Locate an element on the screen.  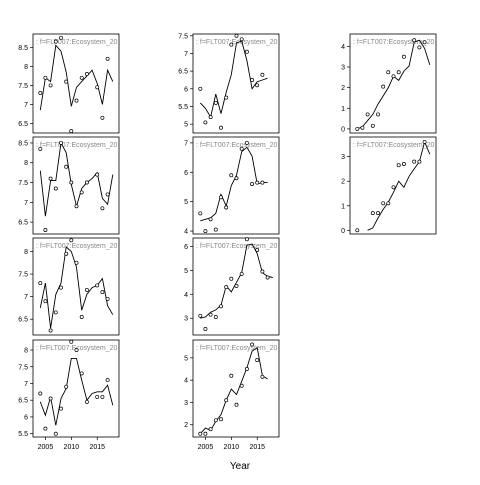
panel-8: : f=FLT007:Ecosystem_20 3 4 5 6 is located at coordinates (232, 286).